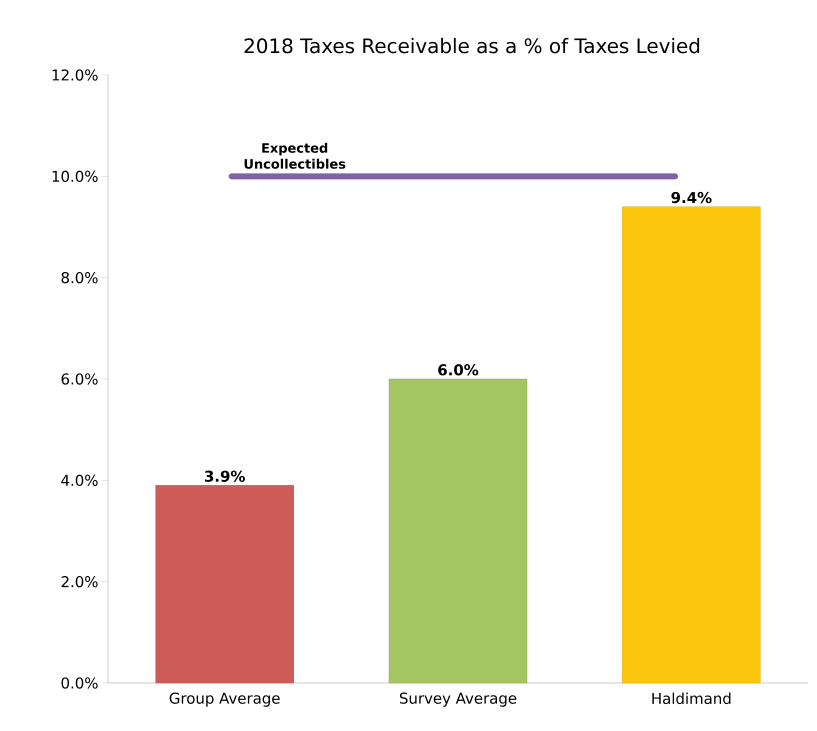 This screenshot has height=731, width=817. Describe the element at coordinates (80, 582) in the screenshot. I see `y-tick-label: 2.0%` at that location.